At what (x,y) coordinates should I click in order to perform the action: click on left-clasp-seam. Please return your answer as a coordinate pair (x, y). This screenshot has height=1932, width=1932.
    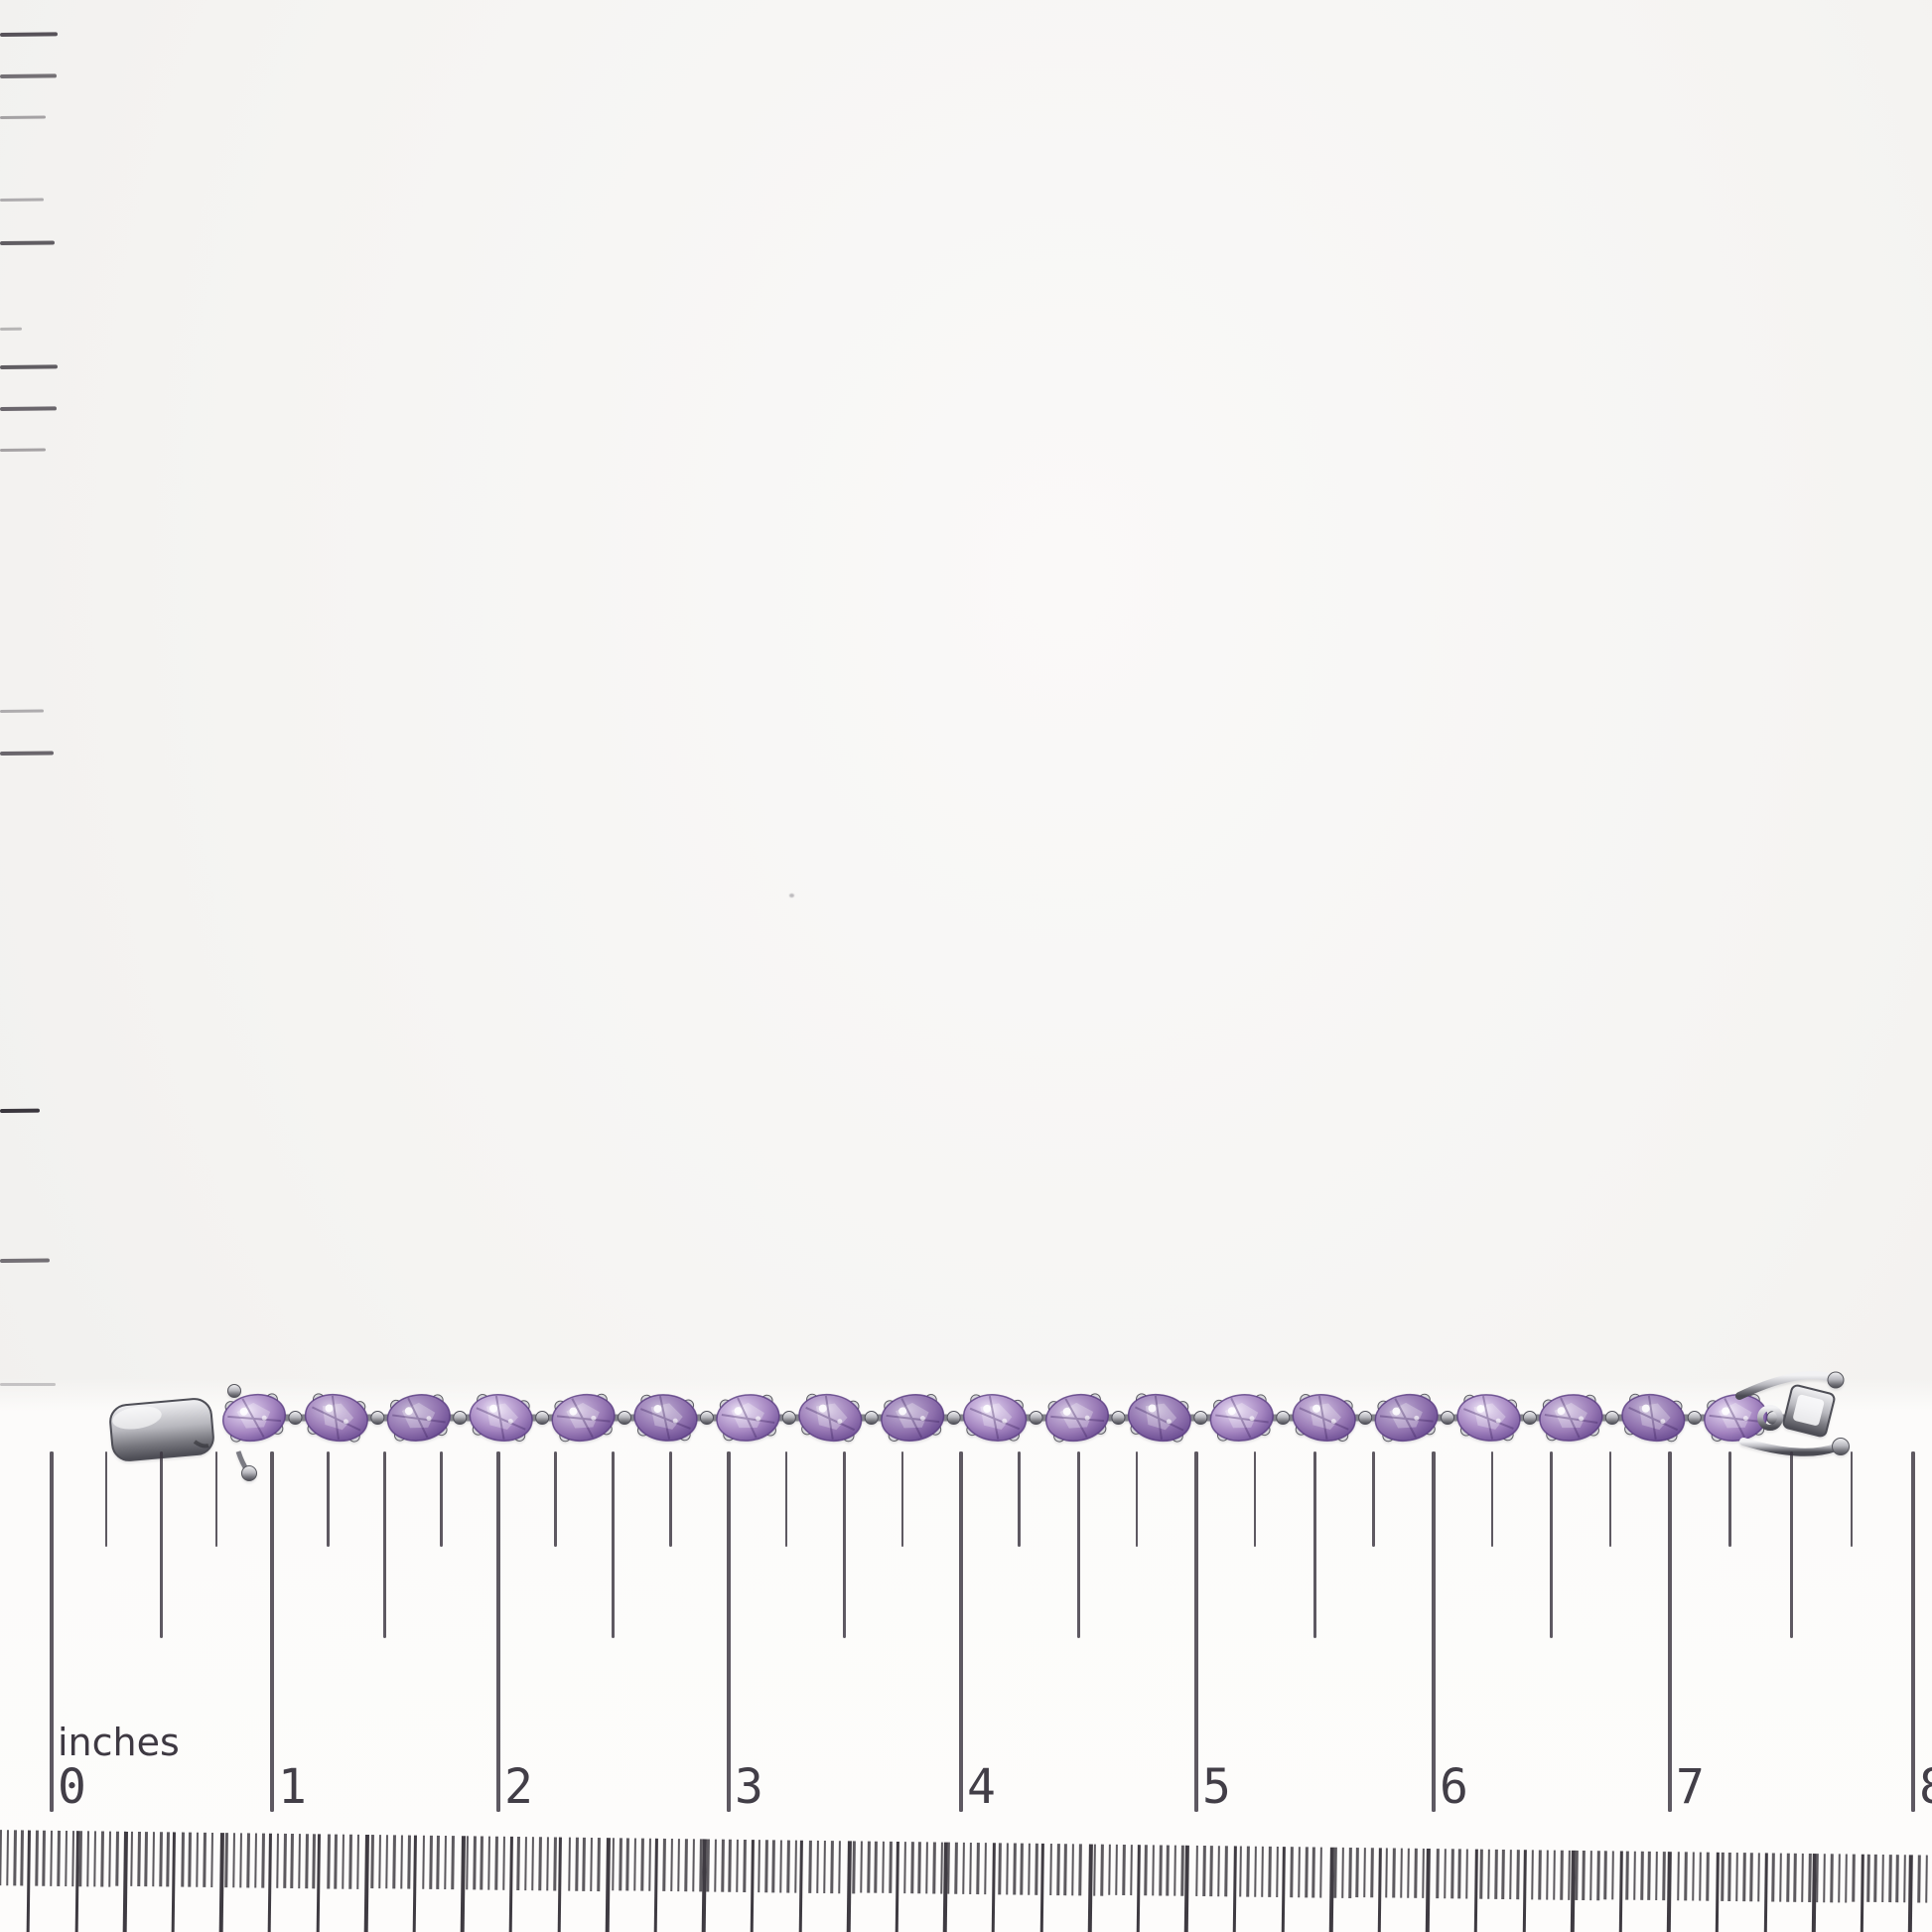
    Looking at the image, I should click on (201, 1445).